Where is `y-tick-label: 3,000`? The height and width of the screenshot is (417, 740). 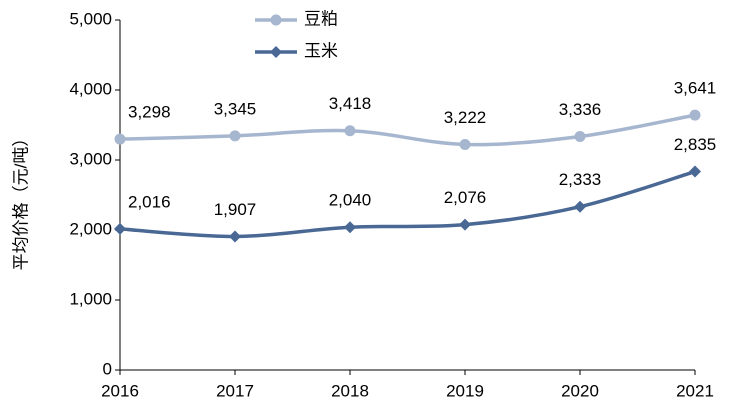
y-tick-label: 3,000 is located at coordinates (90, 158).